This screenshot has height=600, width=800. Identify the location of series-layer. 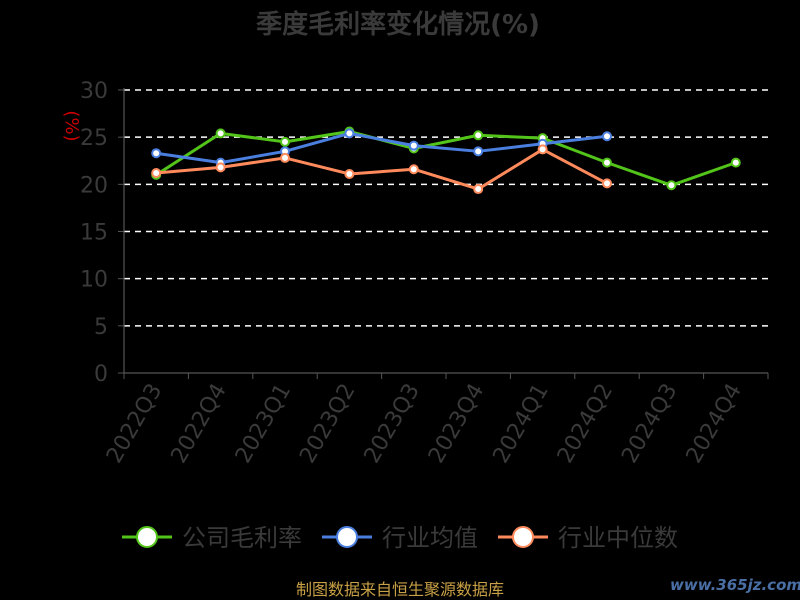
(446, 160).